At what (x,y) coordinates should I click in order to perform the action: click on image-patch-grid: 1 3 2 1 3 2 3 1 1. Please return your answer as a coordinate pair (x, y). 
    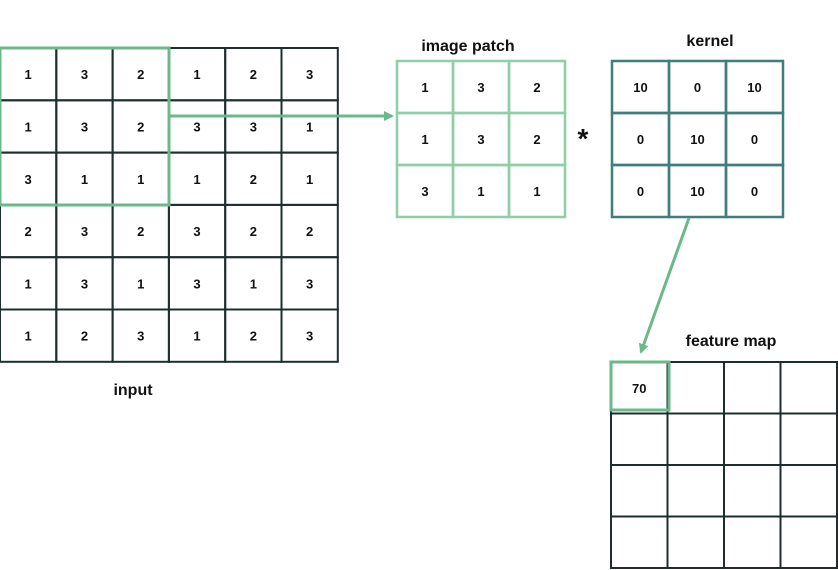
    Looking at the image, I should click on (481, 139).